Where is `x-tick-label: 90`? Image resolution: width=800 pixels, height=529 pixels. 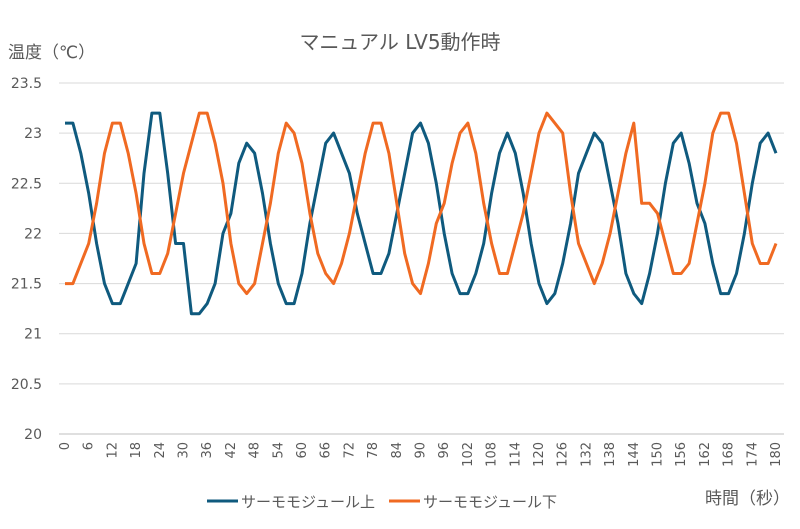 x-tick-label: 90 is located at coordinates (421, 450).